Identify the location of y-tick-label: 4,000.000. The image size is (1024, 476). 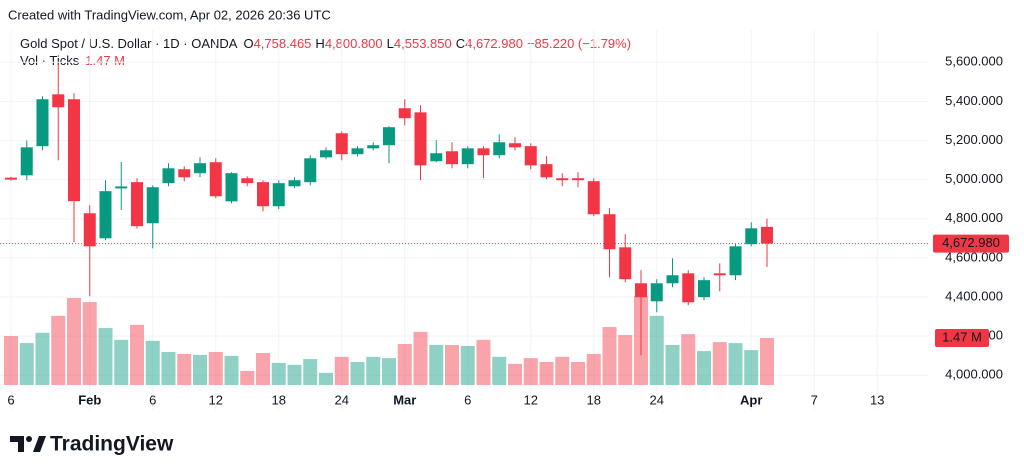
(974, 374).